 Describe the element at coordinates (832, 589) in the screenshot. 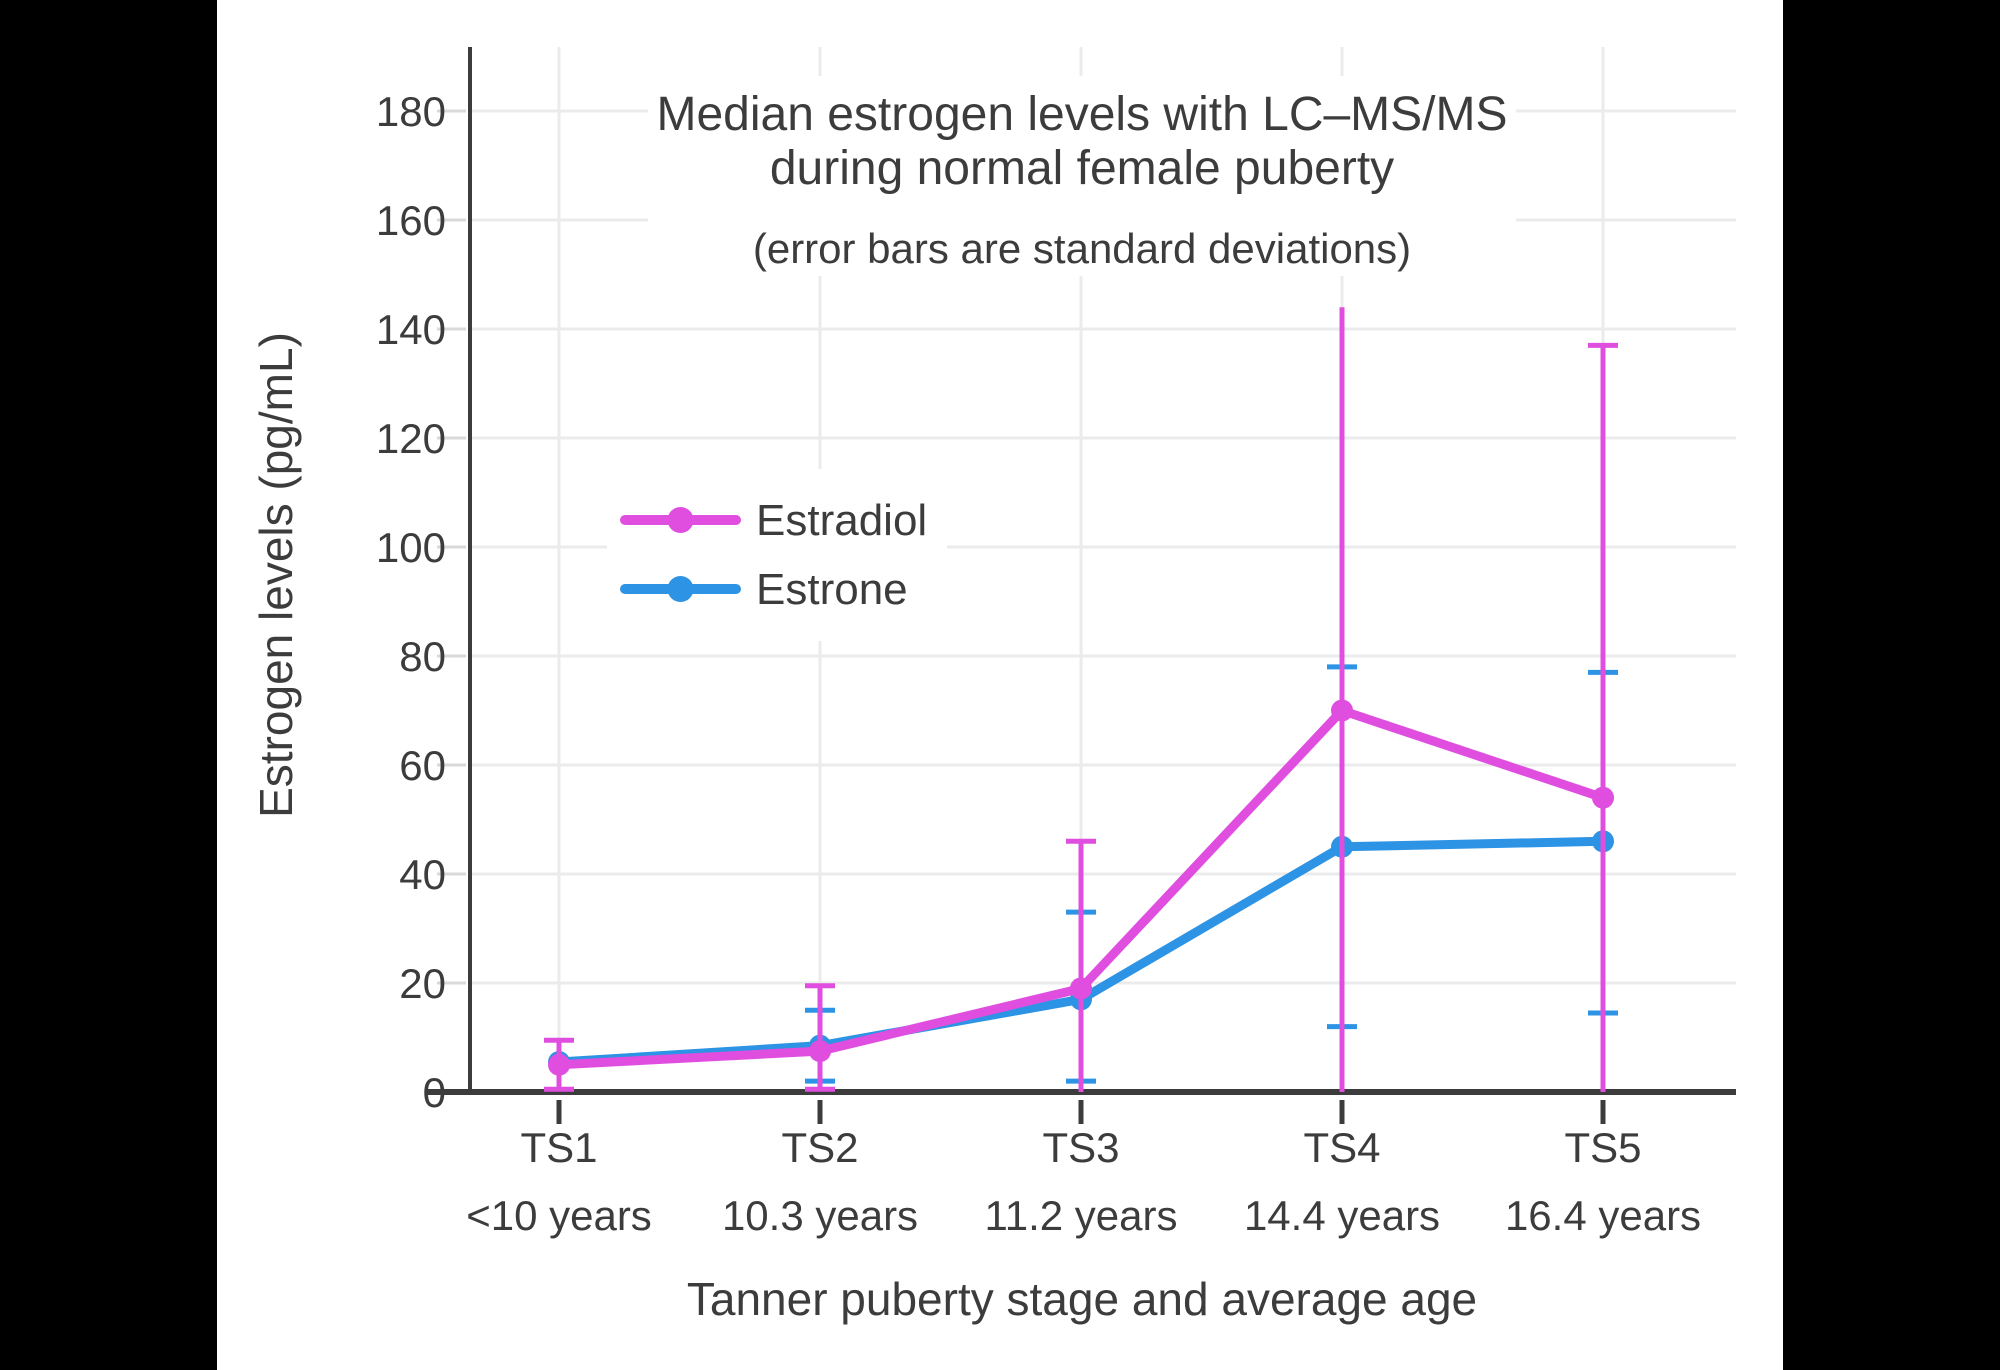

I see `legend-label-estrone: Estrone` at that location.